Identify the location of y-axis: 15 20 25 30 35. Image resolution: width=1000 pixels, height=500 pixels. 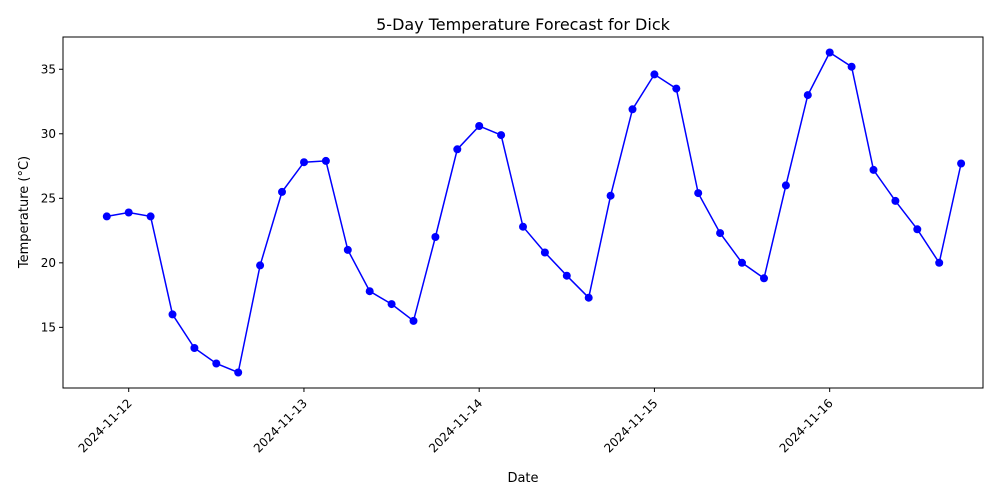
(52, 198).